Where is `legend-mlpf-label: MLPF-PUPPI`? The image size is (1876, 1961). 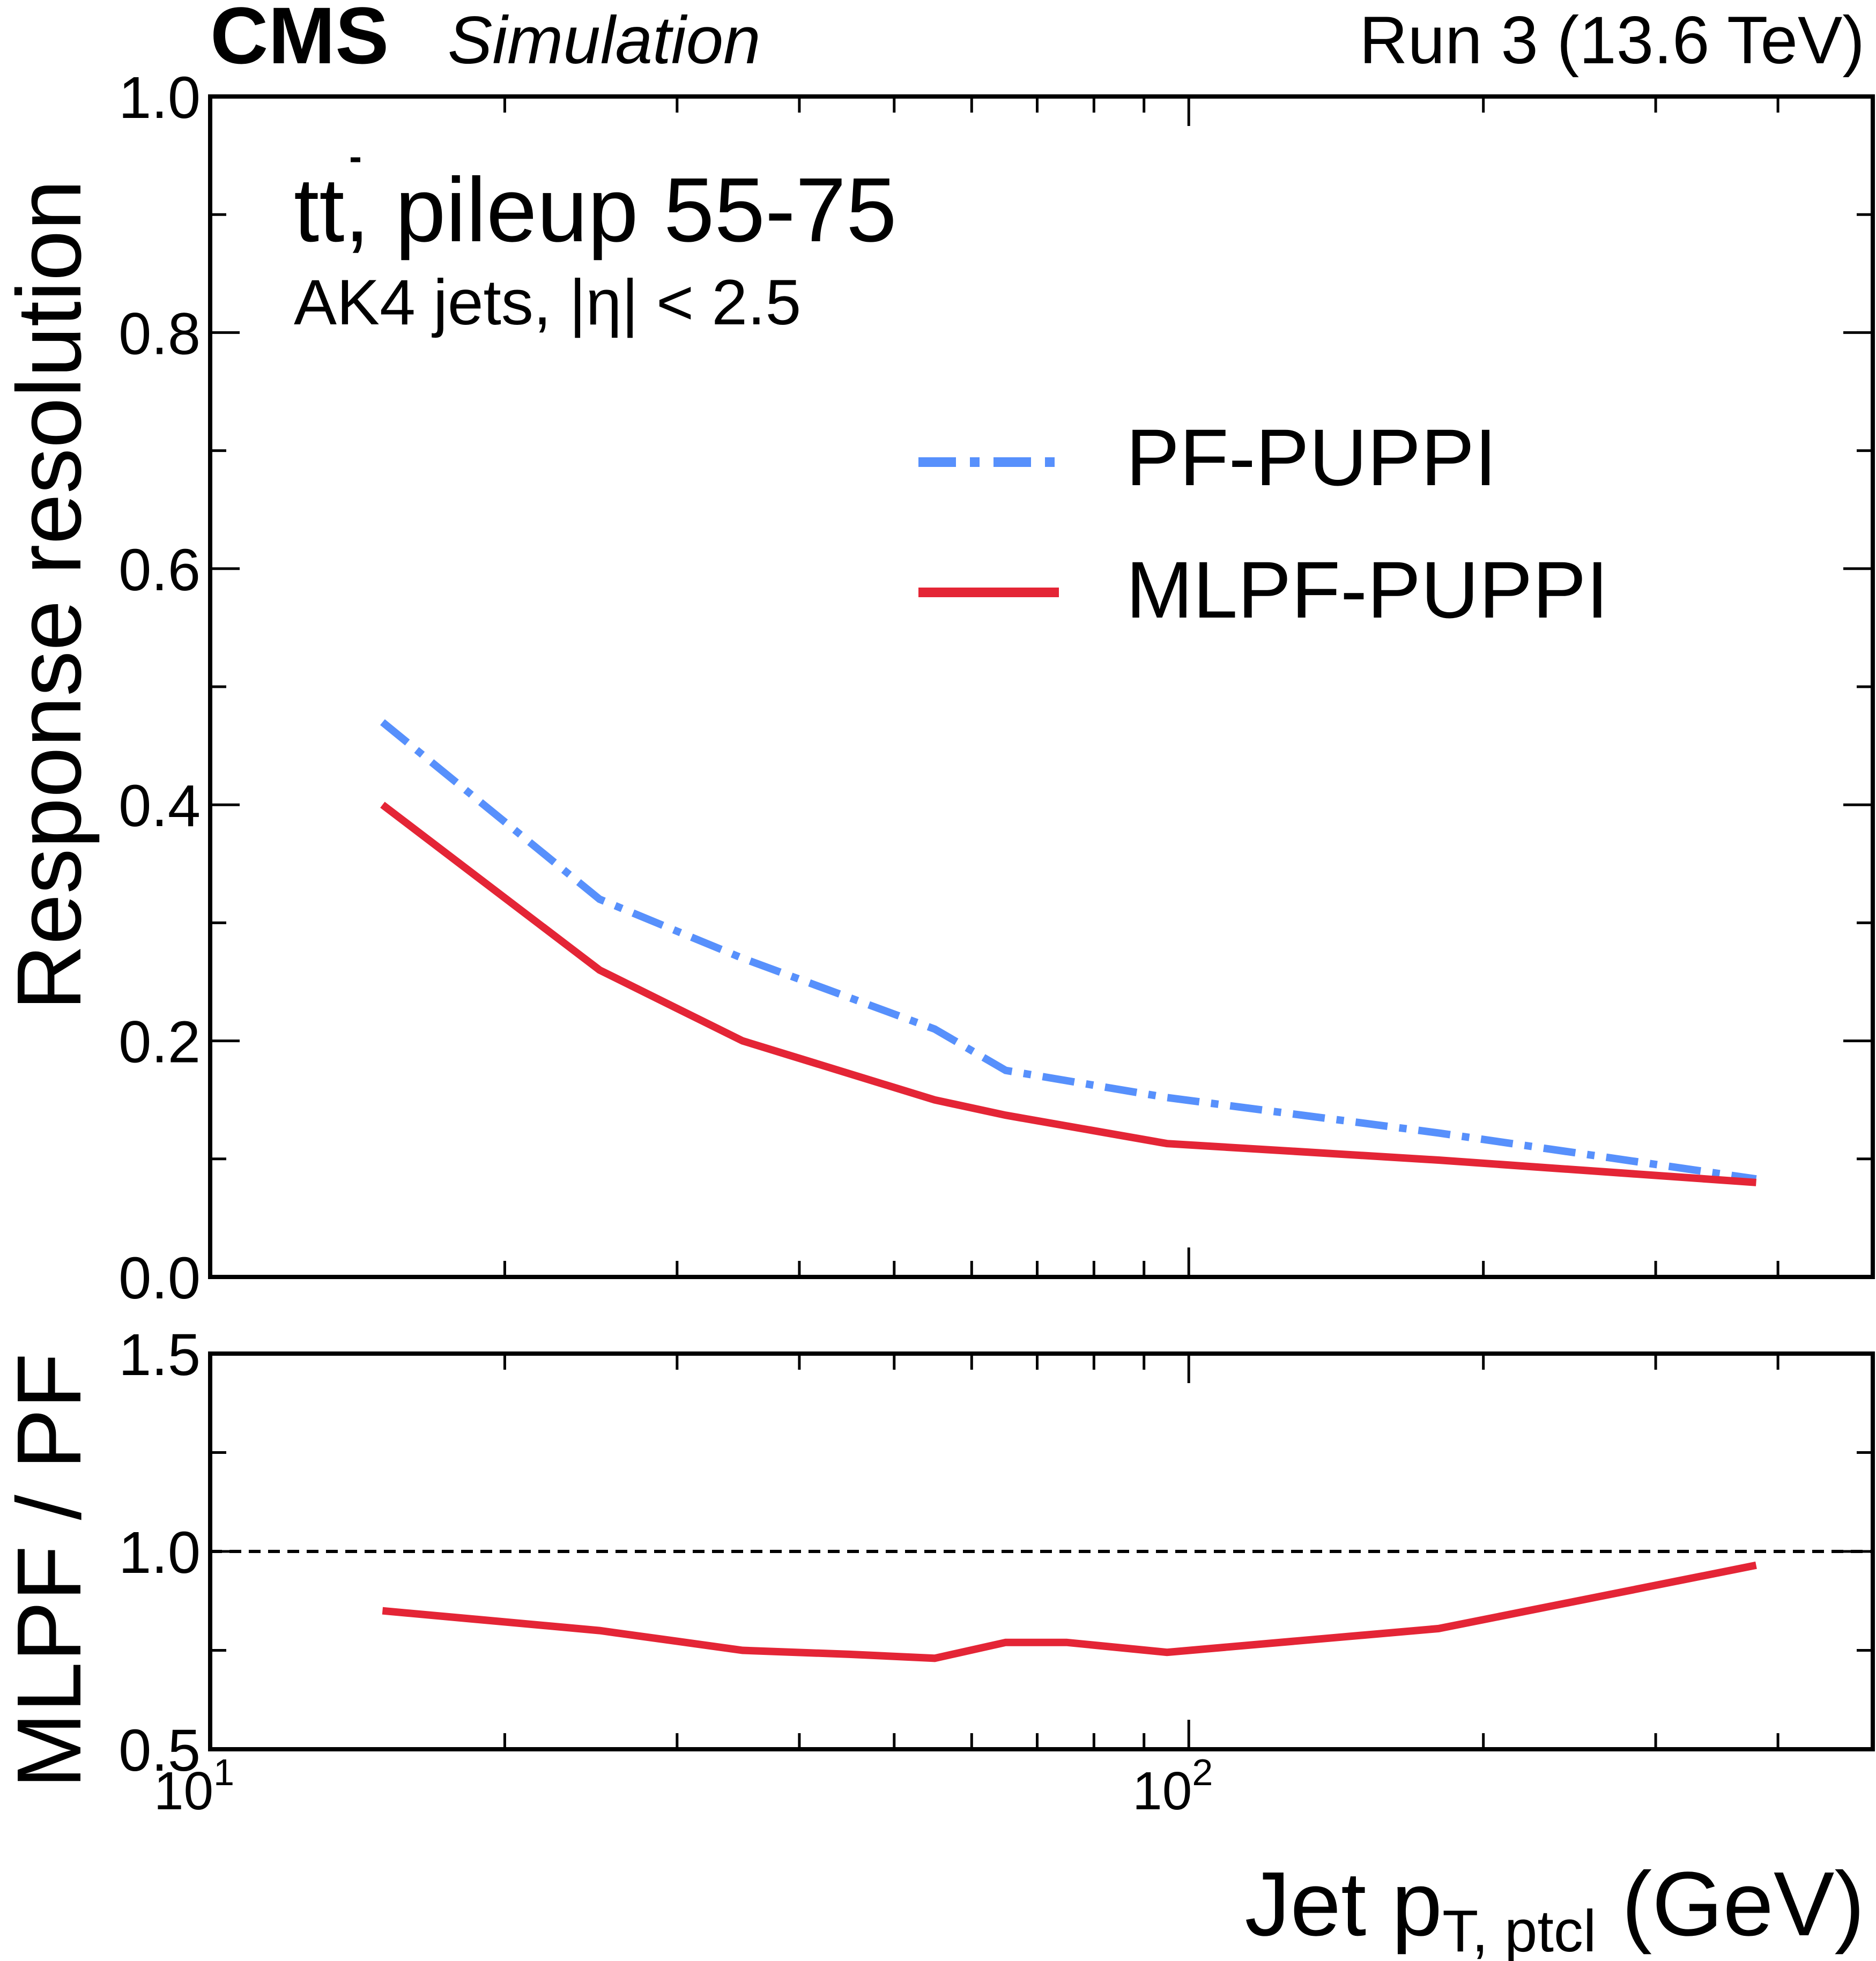
legend-mlpf-label: MLPF-PUPPI is located at coordinates (1367, 590).